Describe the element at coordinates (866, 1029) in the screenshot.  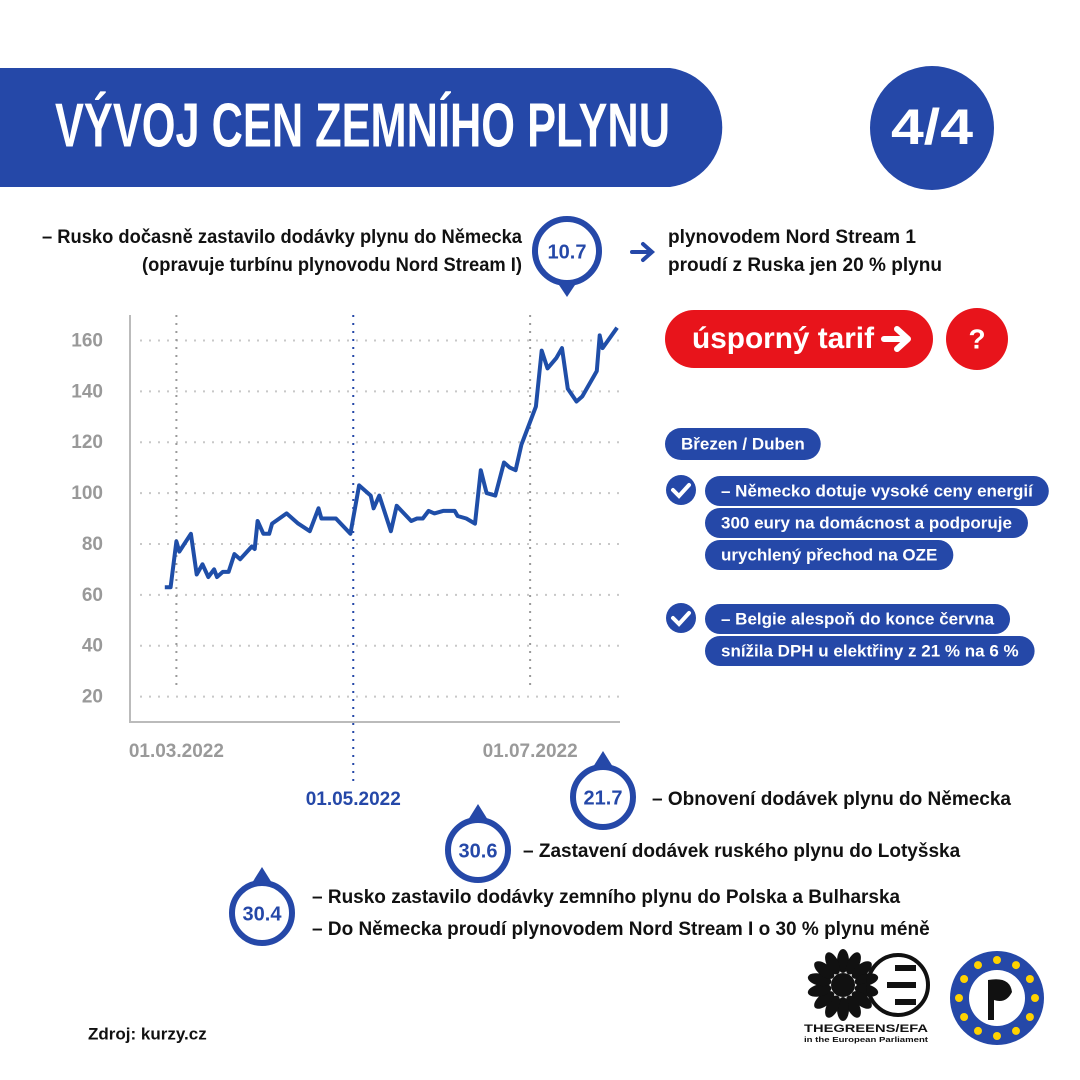
I see `greens-name: THEGREENS/EFA` at that location.